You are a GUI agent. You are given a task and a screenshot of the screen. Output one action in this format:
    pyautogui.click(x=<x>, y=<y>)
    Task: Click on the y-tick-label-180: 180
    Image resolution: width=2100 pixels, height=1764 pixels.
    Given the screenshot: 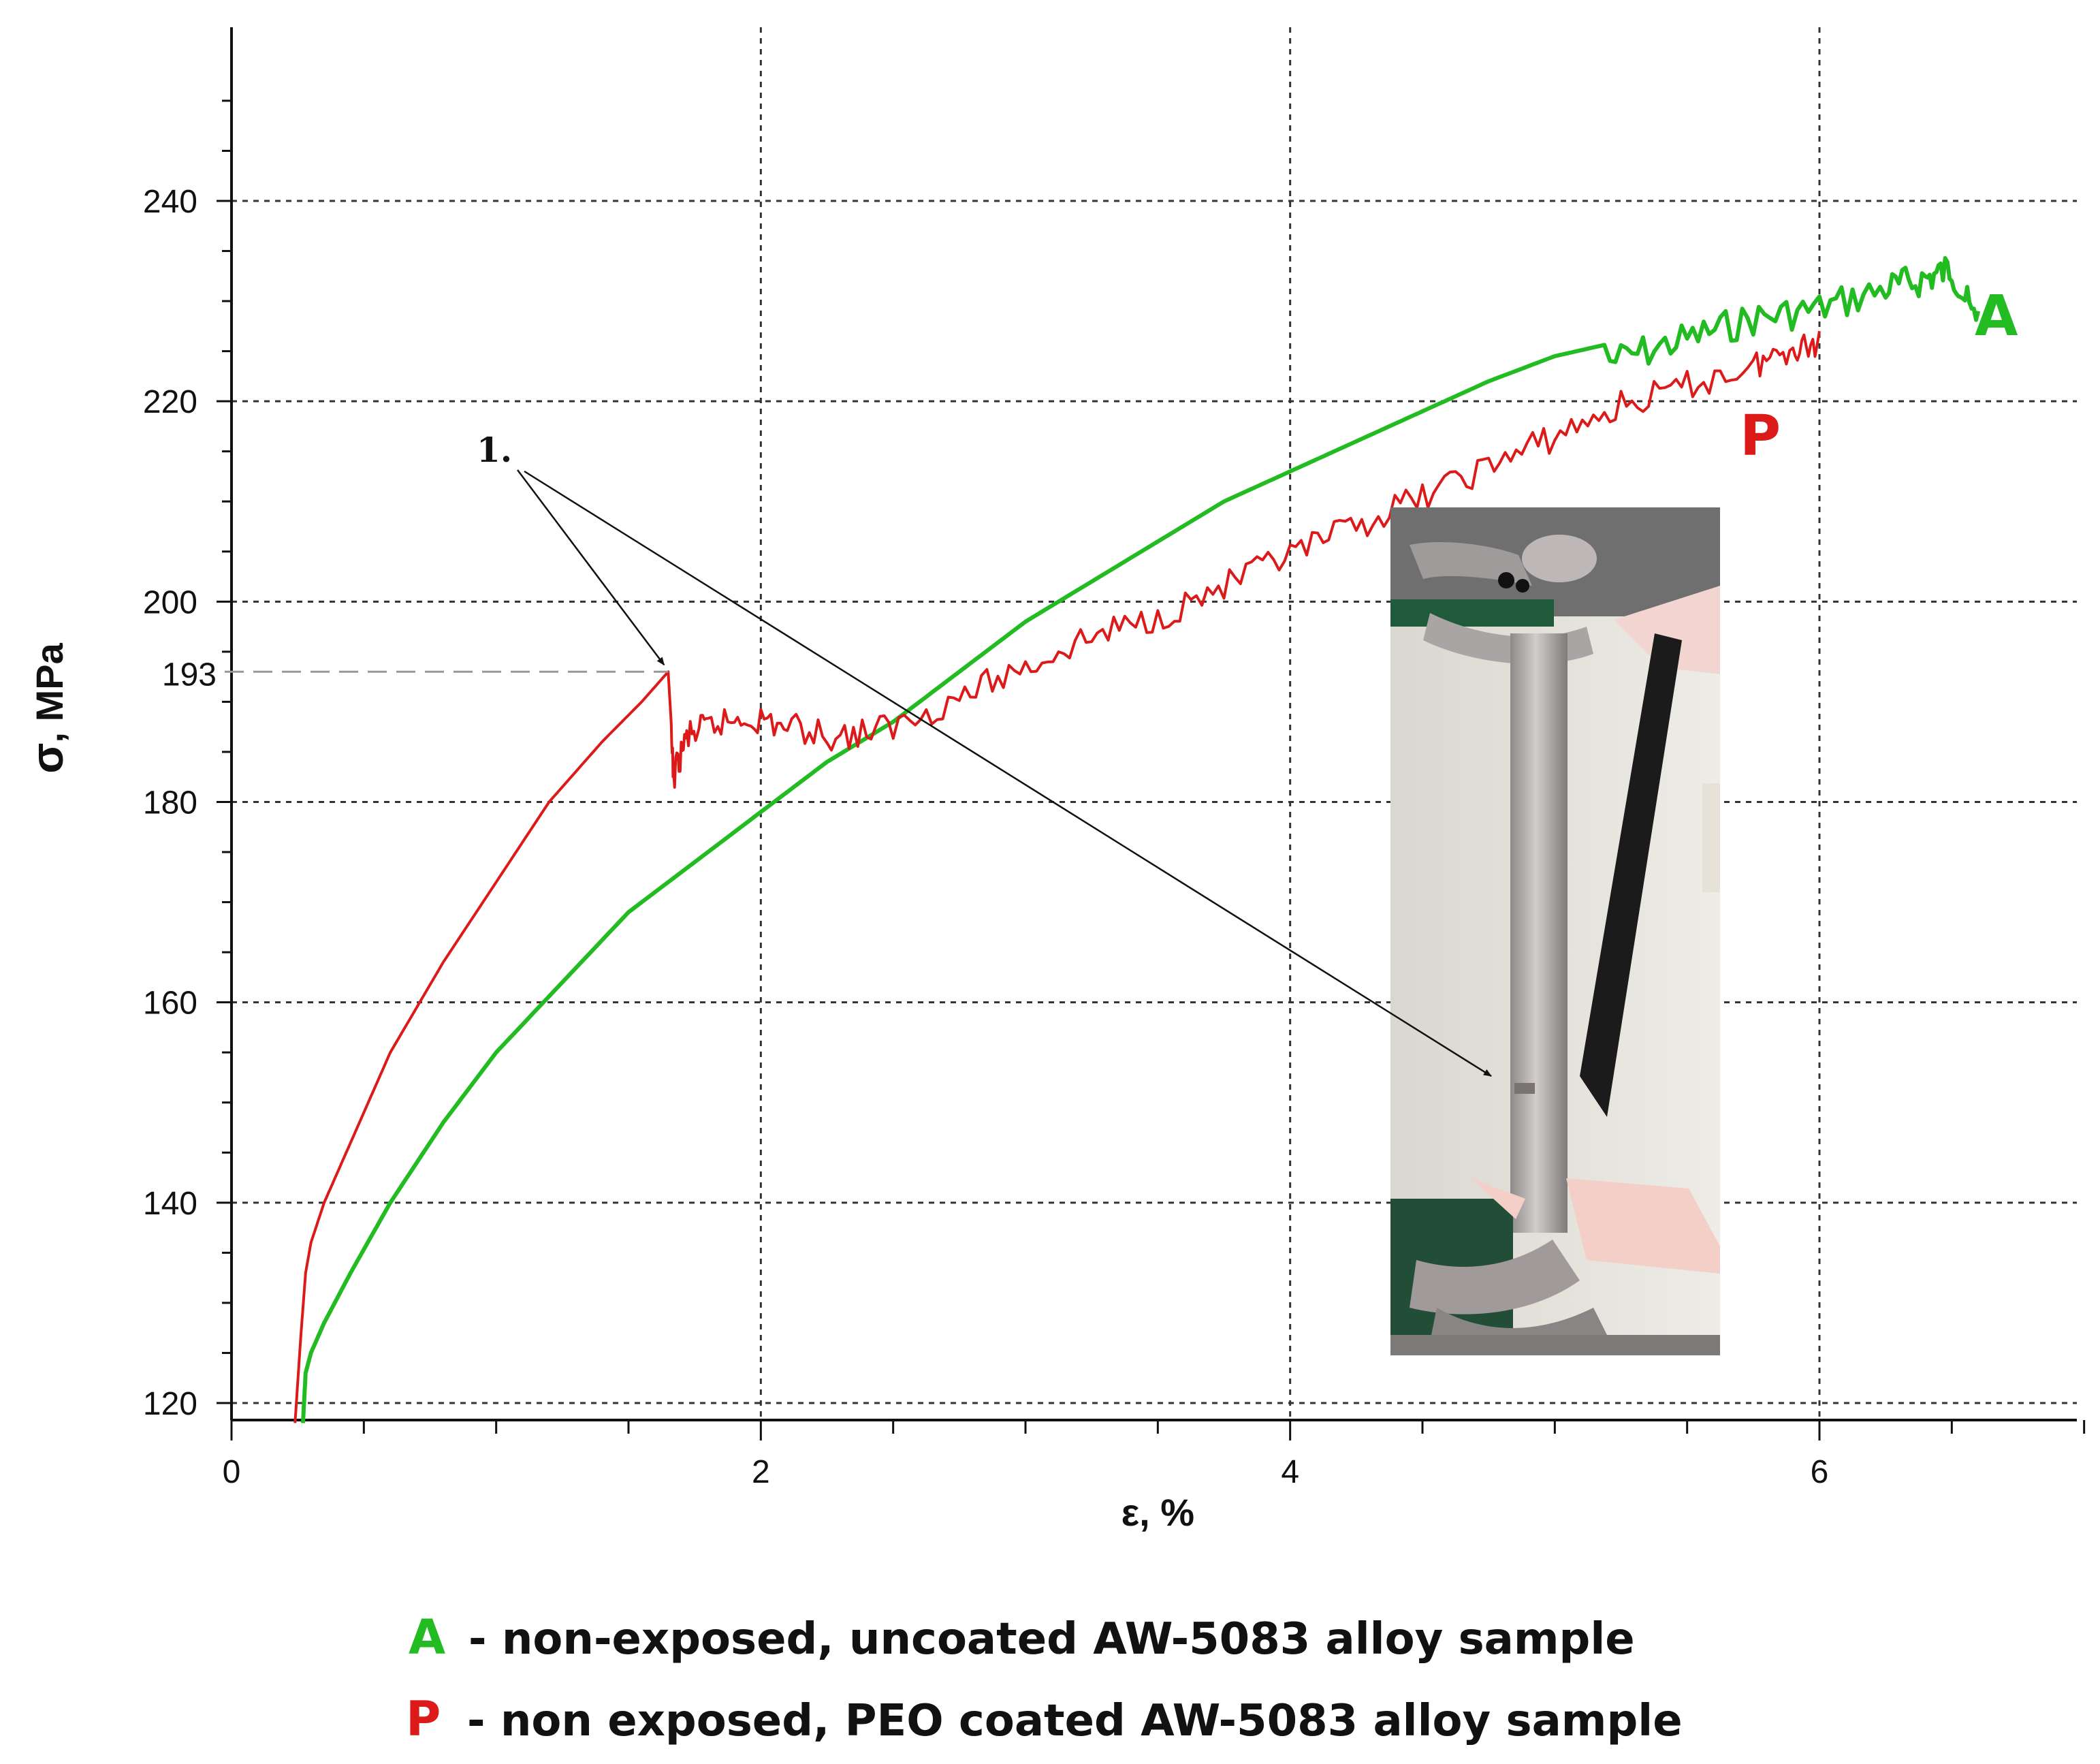 What is the action you would take?
    pyautogui.click(x=170, y=803)
    